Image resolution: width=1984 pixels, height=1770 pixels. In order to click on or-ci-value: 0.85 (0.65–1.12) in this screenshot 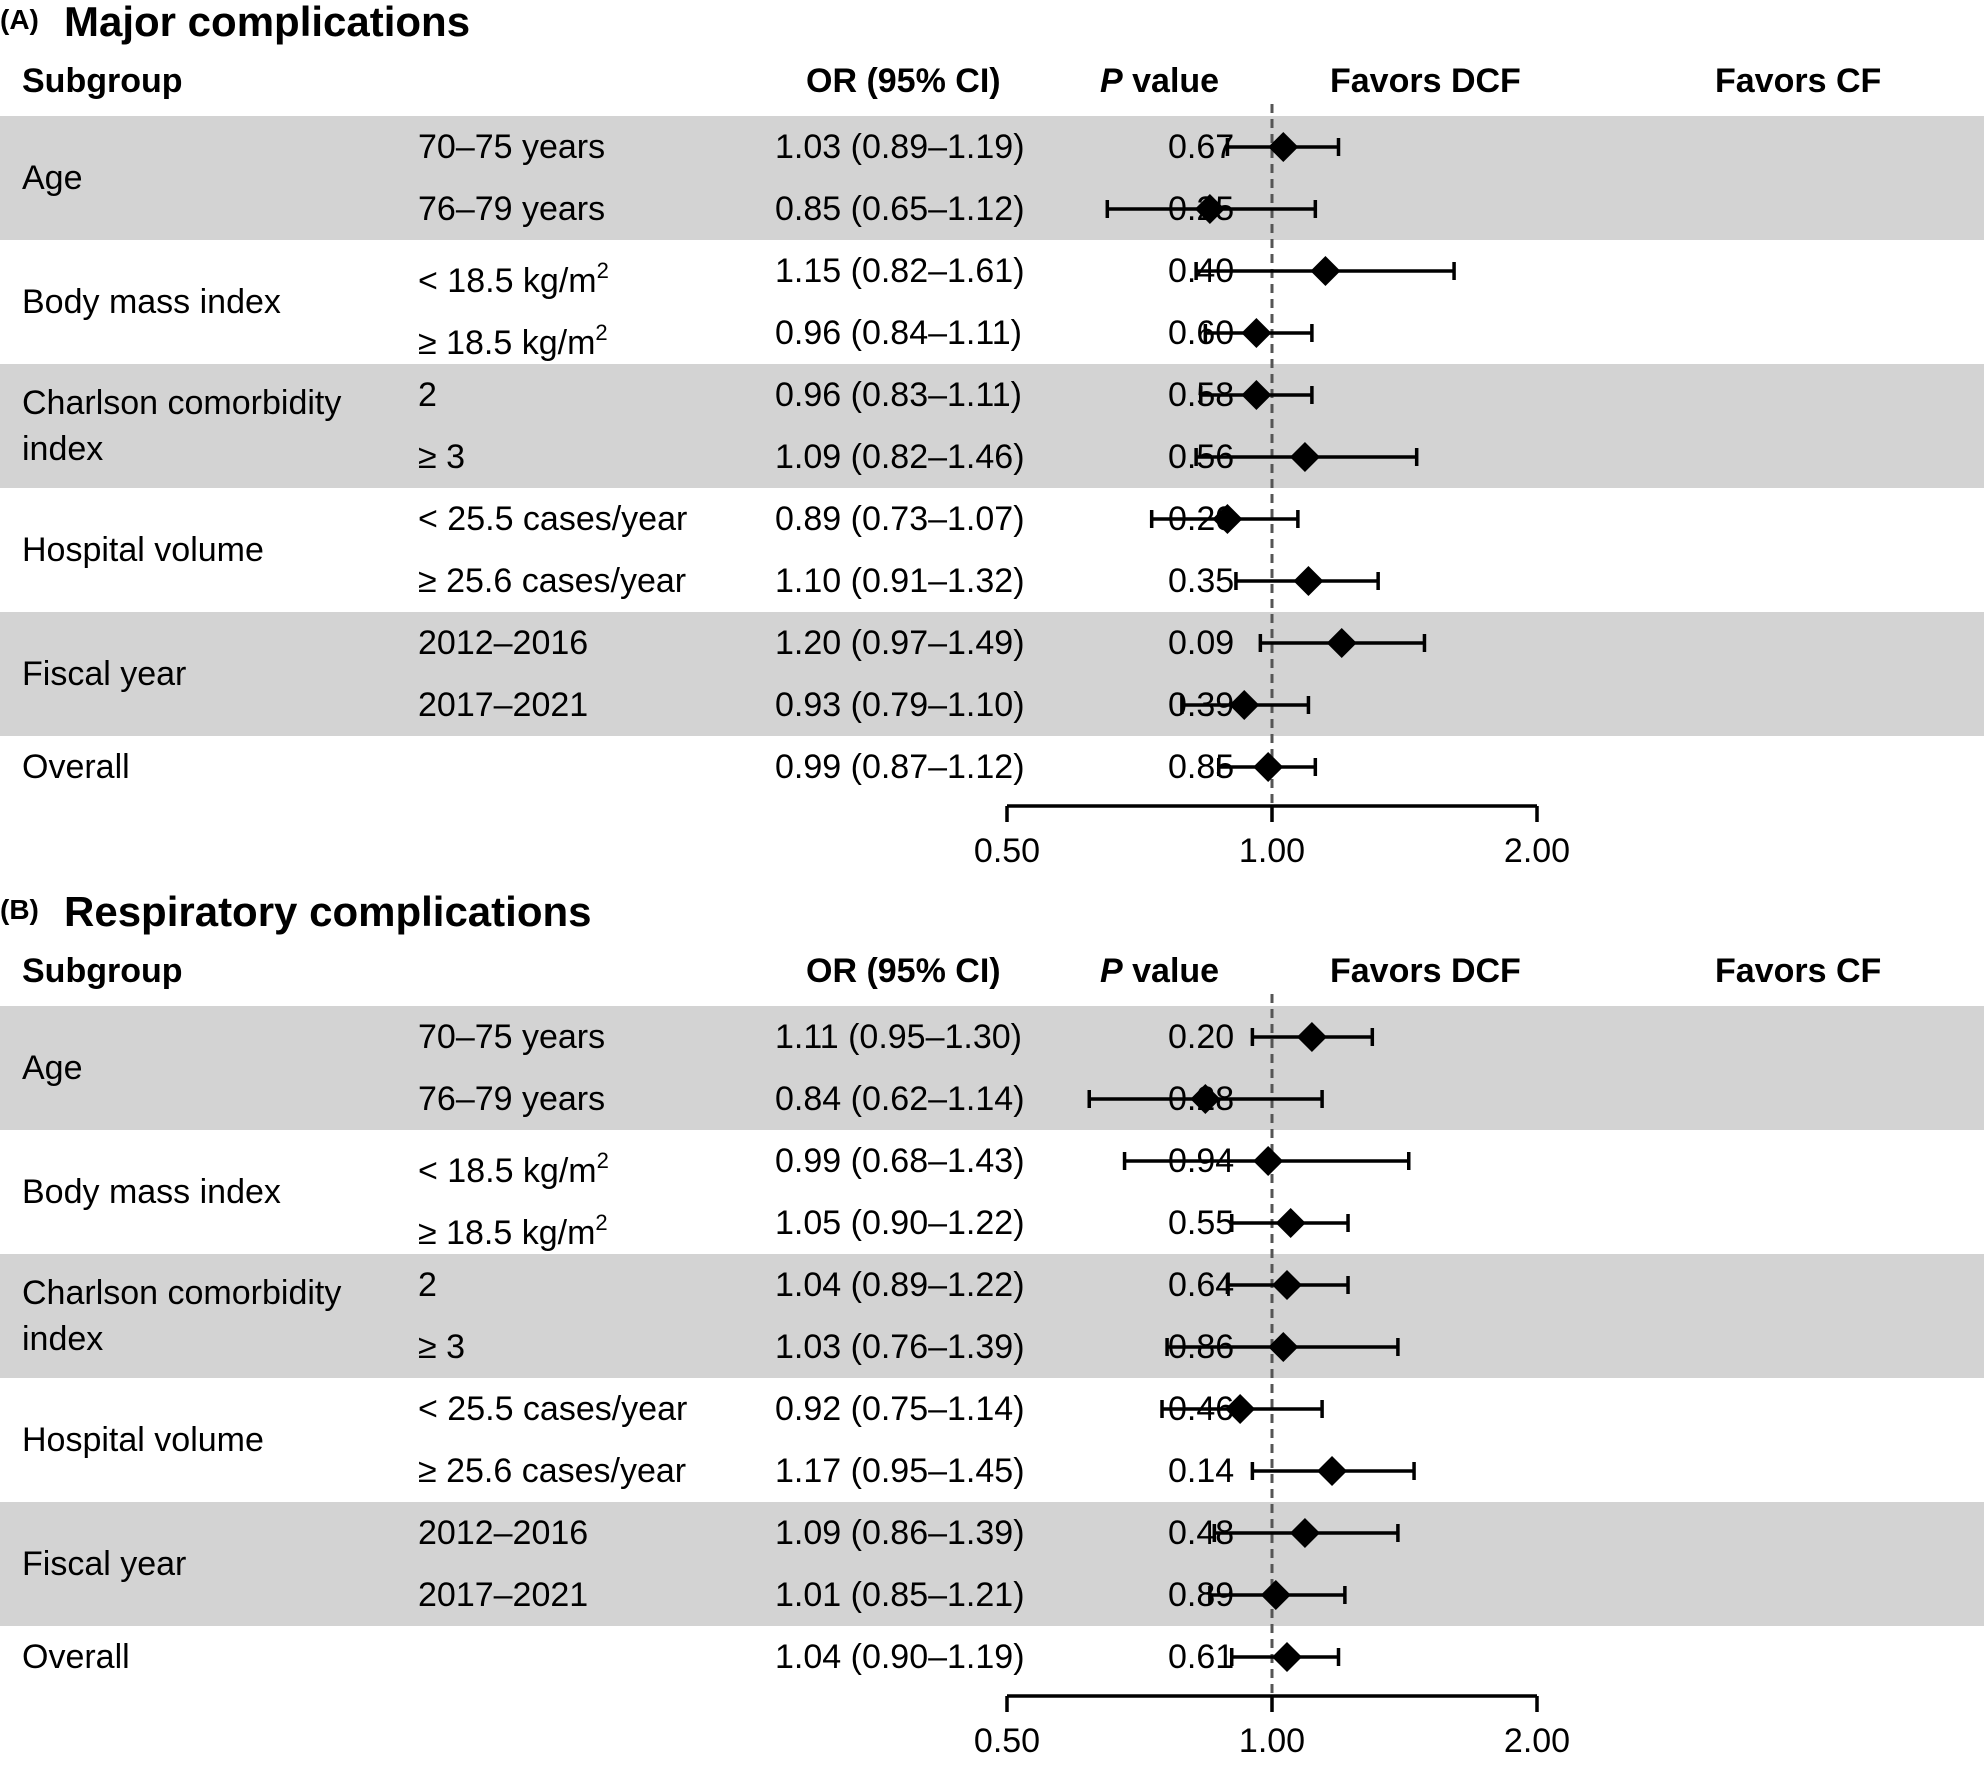, I will do `click(900, 209)`.